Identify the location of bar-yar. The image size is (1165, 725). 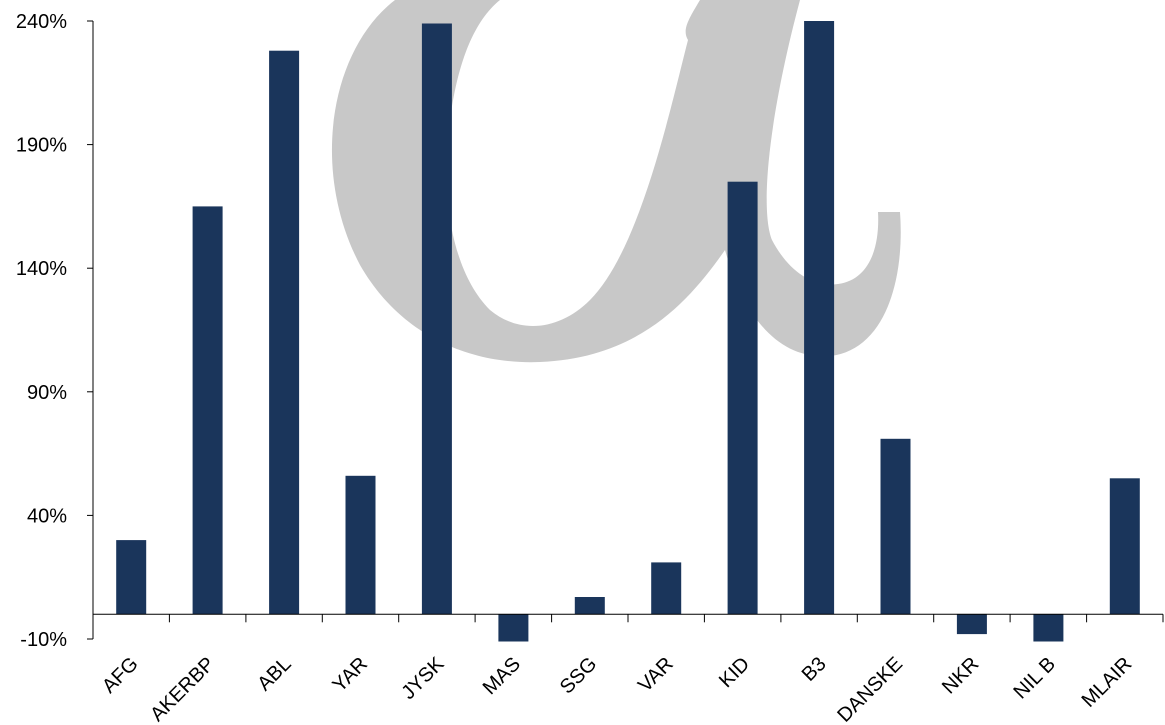
(361, 545).